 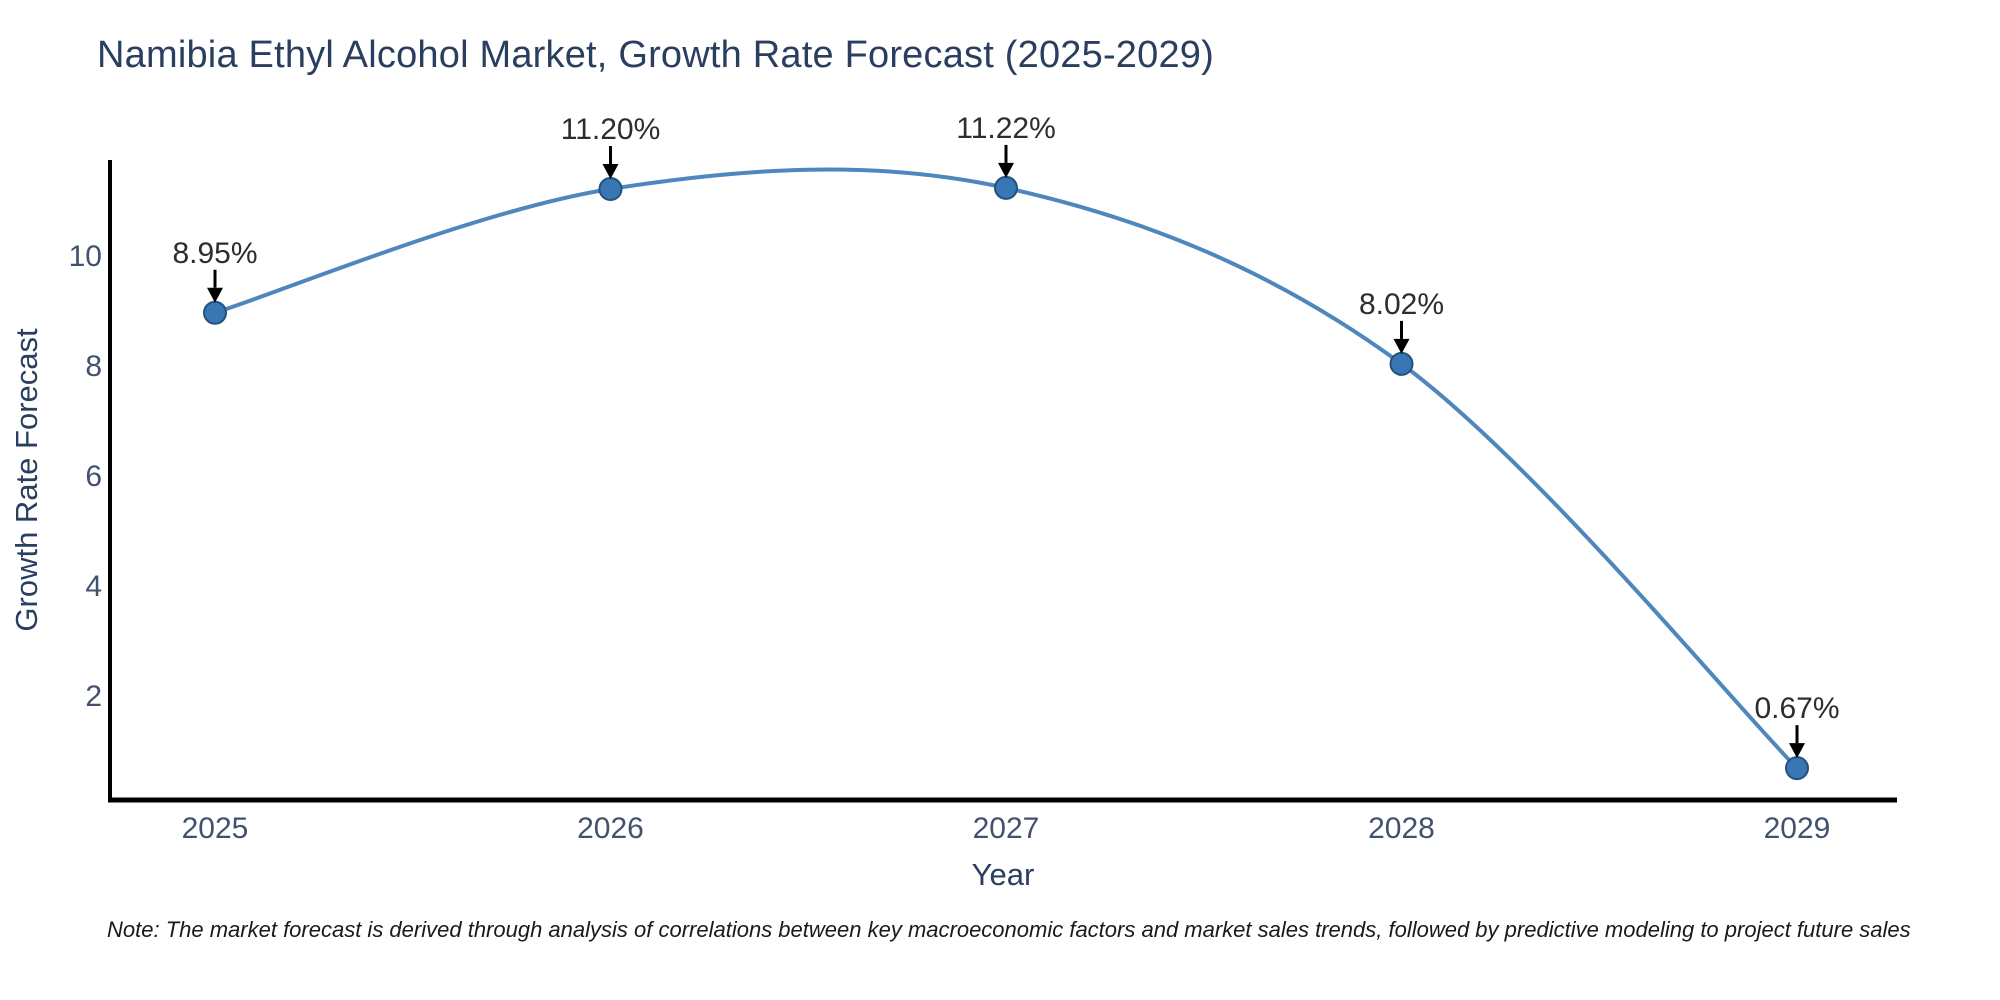 I want to click on y-axis-spine, so click(x=110, y=481).